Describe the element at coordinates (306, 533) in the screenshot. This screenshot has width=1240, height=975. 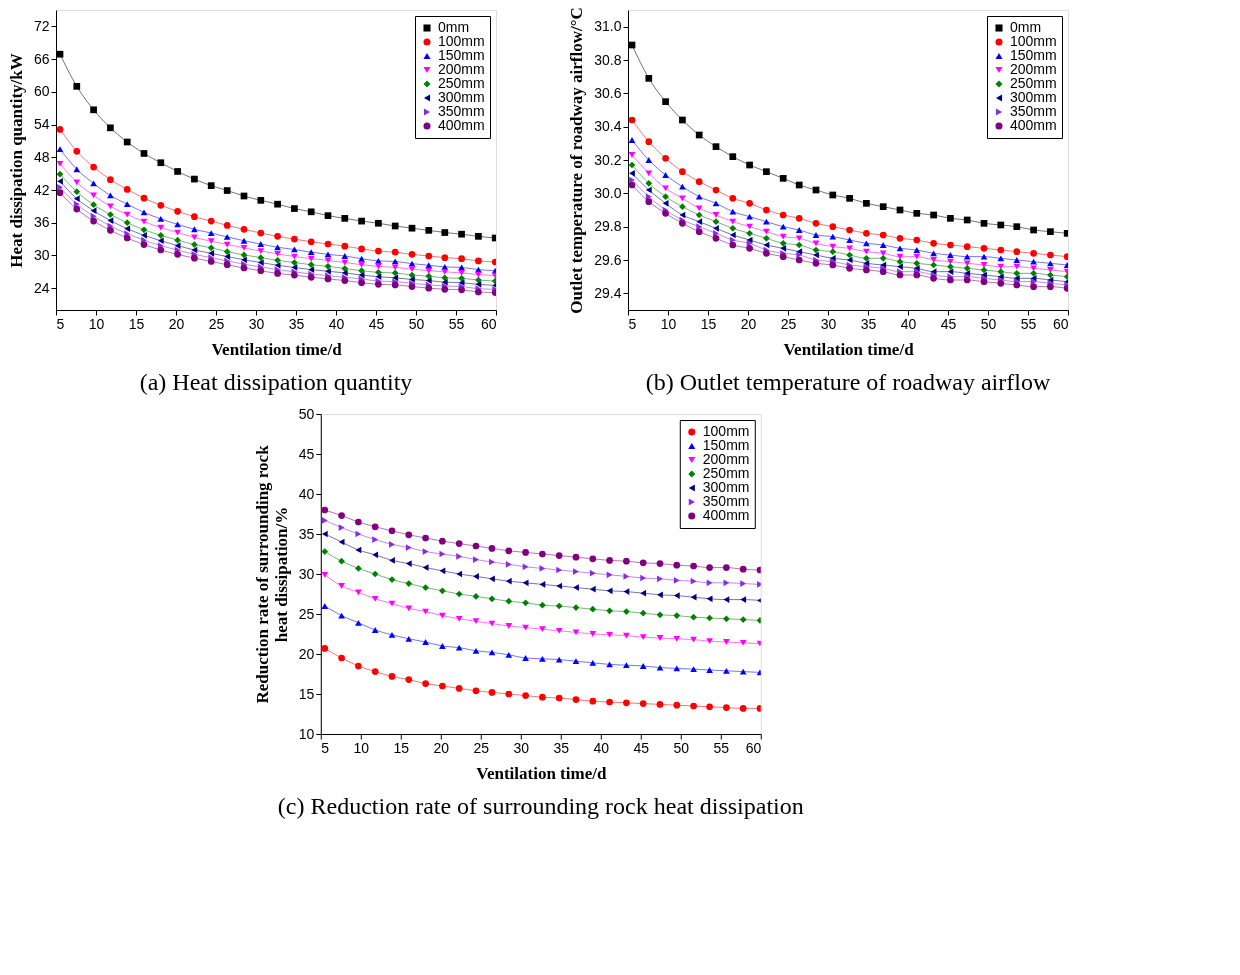
I see `y-tick-label: 35` at that location.